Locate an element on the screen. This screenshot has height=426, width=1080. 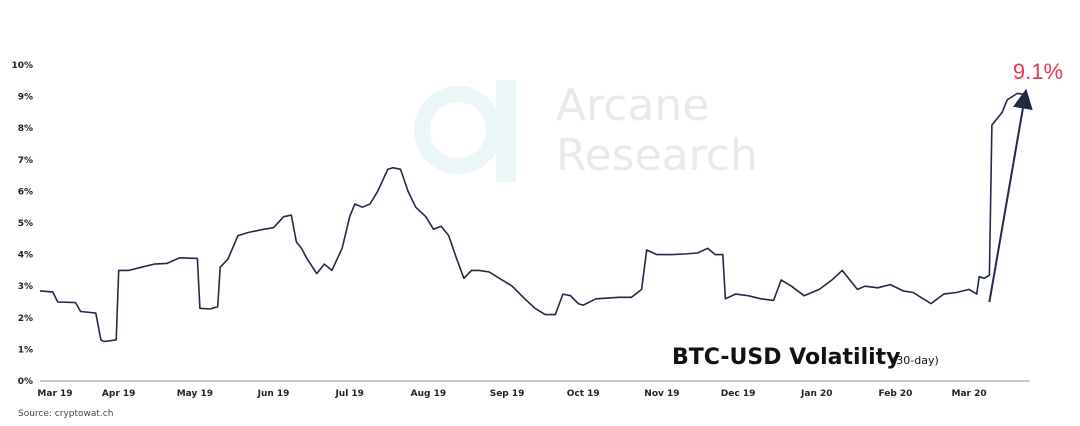
x-tick-label: Jun 19 is located at coordinates (273, 394).